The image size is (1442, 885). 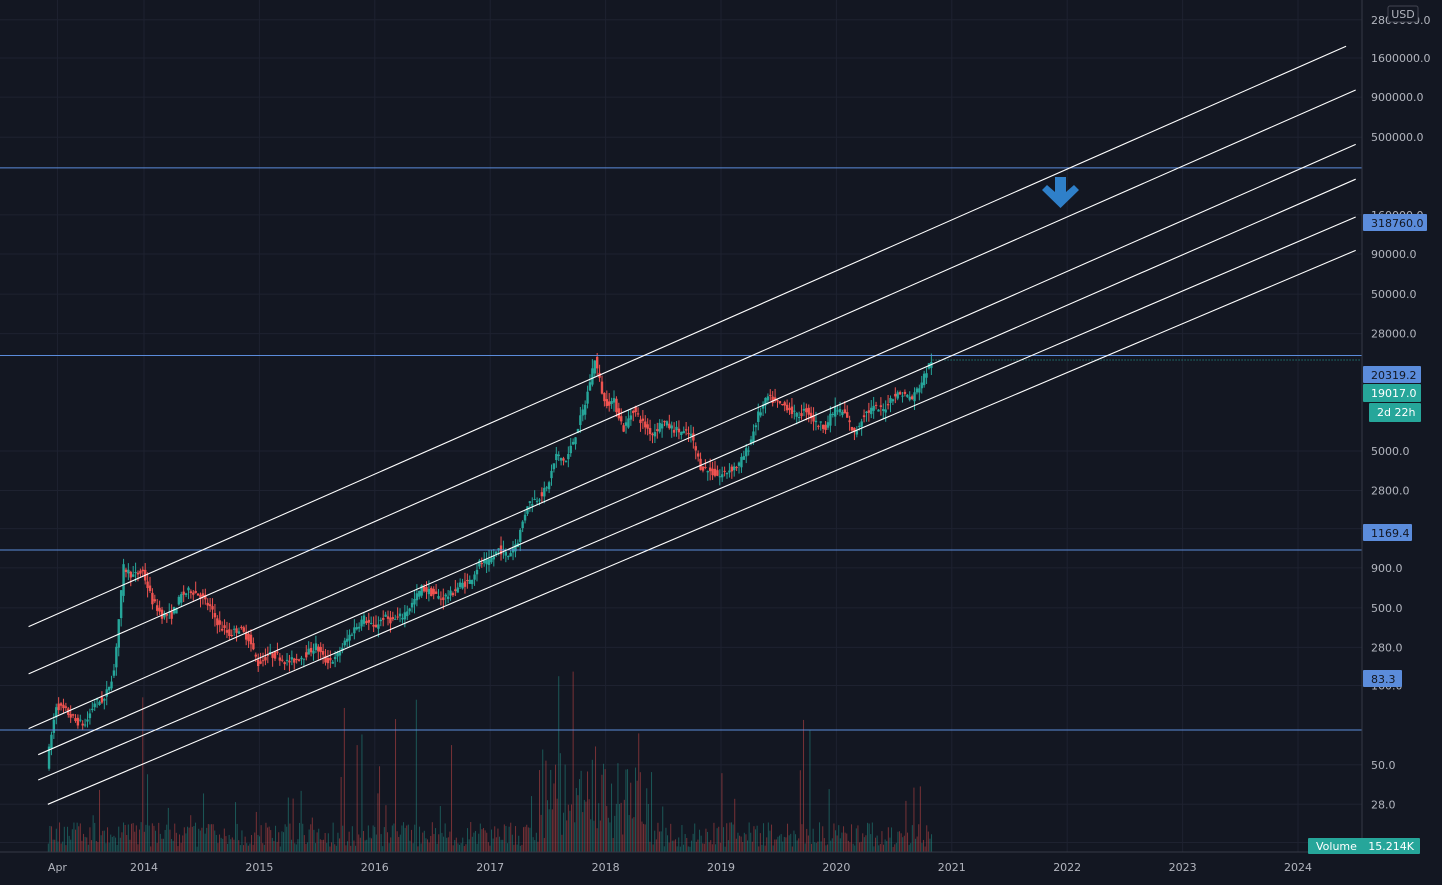 What do you see at coordinates (1060, 192) in the screenshot?
I see `arrow-down-icon-shape` at bounding box center [1060, 192].